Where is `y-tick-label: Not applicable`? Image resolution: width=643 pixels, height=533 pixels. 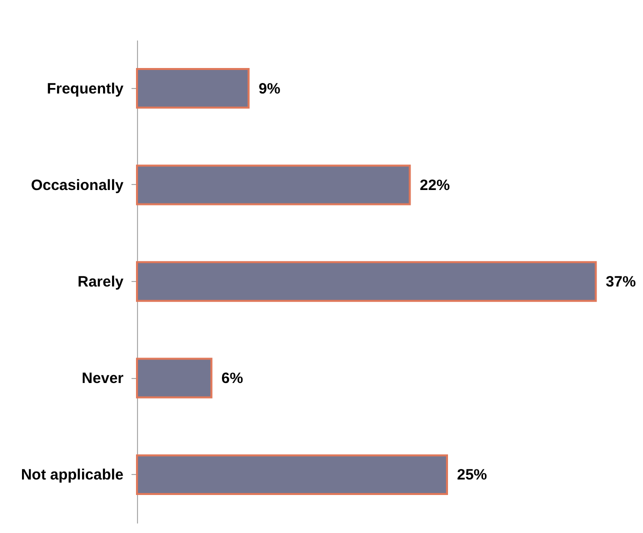 y-tick-label: Not applicable is located at coordinates (72, 475).